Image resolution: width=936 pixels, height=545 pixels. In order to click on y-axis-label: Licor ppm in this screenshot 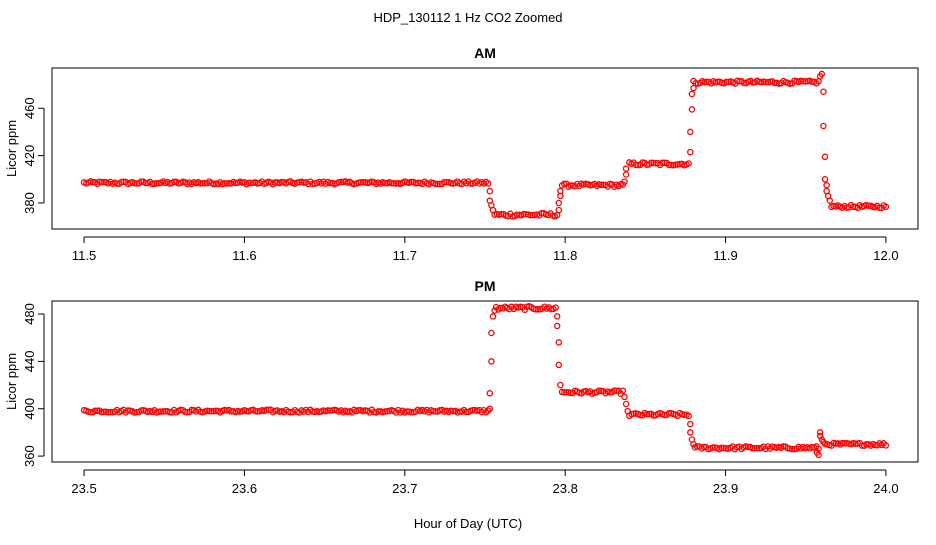, I will do `click(11, 381)`.